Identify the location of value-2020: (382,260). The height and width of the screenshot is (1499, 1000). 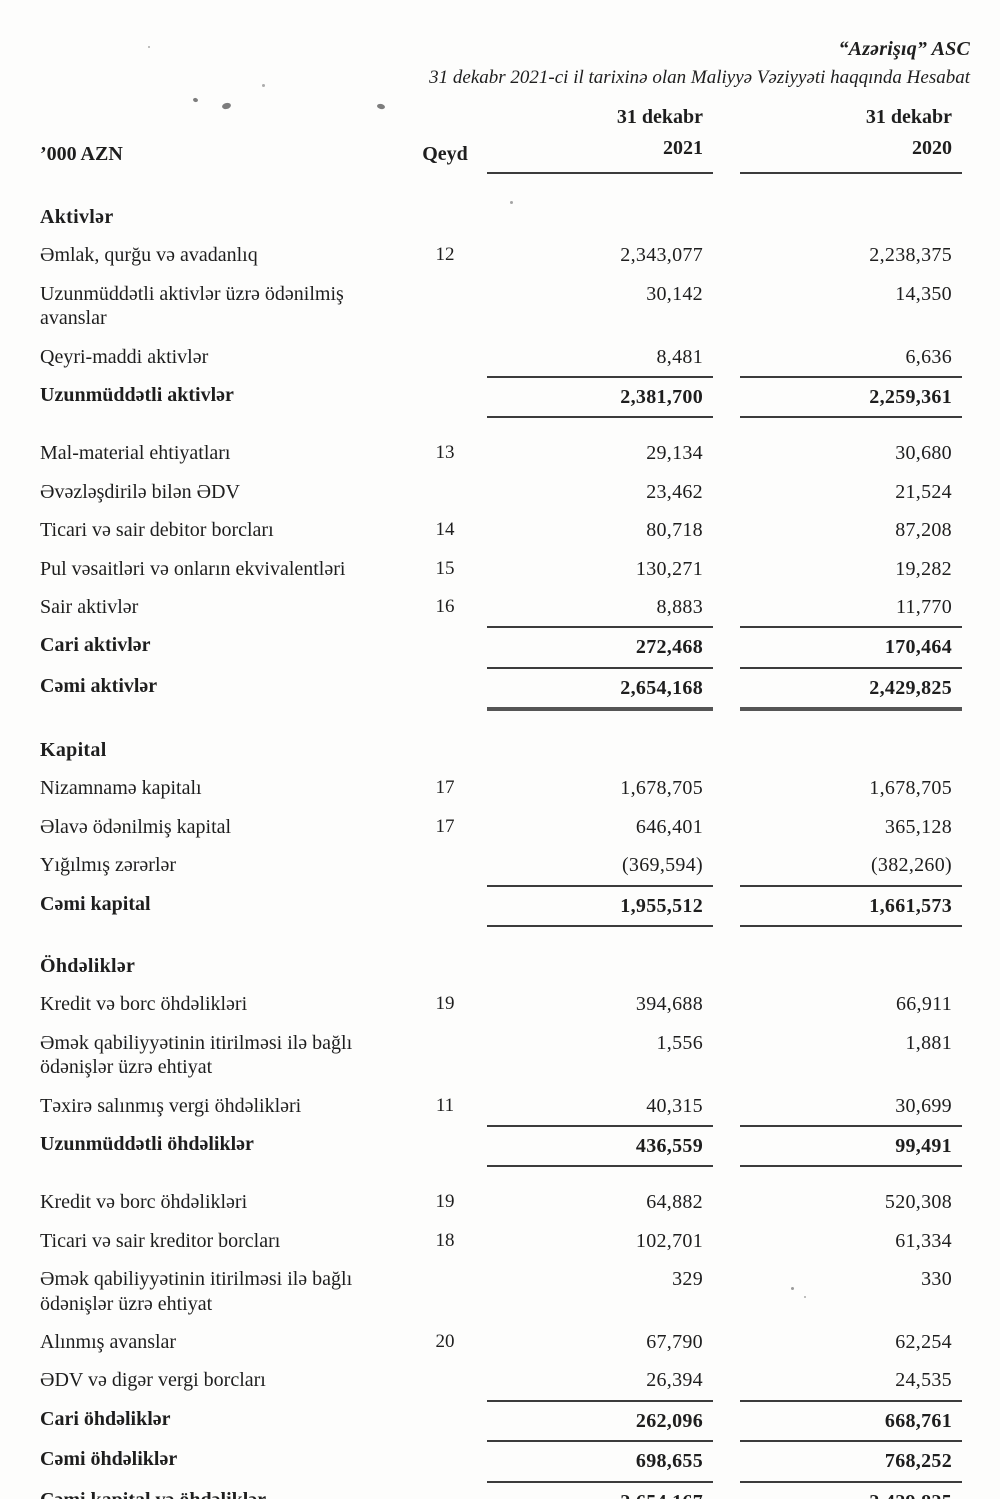
(911, 865).